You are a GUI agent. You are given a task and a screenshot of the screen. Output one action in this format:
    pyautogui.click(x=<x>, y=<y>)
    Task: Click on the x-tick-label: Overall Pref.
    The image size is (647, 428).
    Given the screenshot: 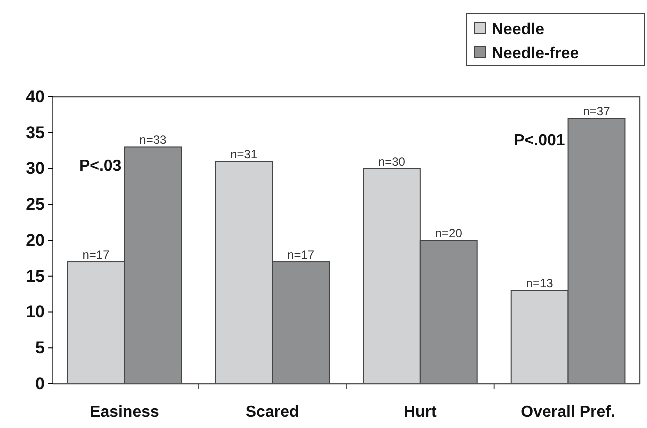 What is the action you would take?
    pyautogui.click(x=568, y=412)
    